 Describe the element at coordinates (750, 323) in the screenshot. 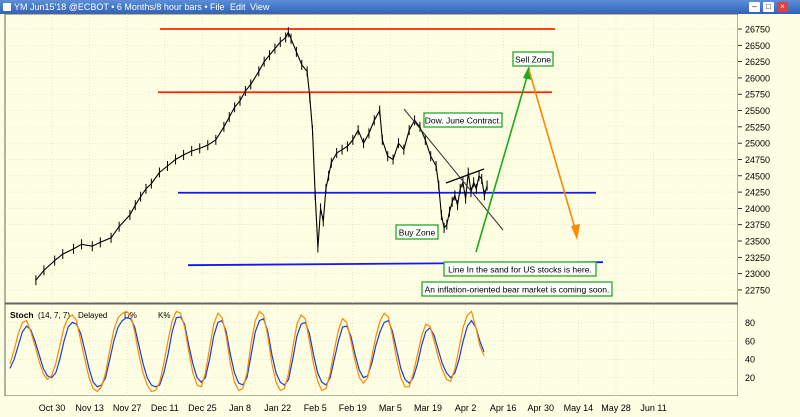

I see `stoch-tick-label: 80` at that location.